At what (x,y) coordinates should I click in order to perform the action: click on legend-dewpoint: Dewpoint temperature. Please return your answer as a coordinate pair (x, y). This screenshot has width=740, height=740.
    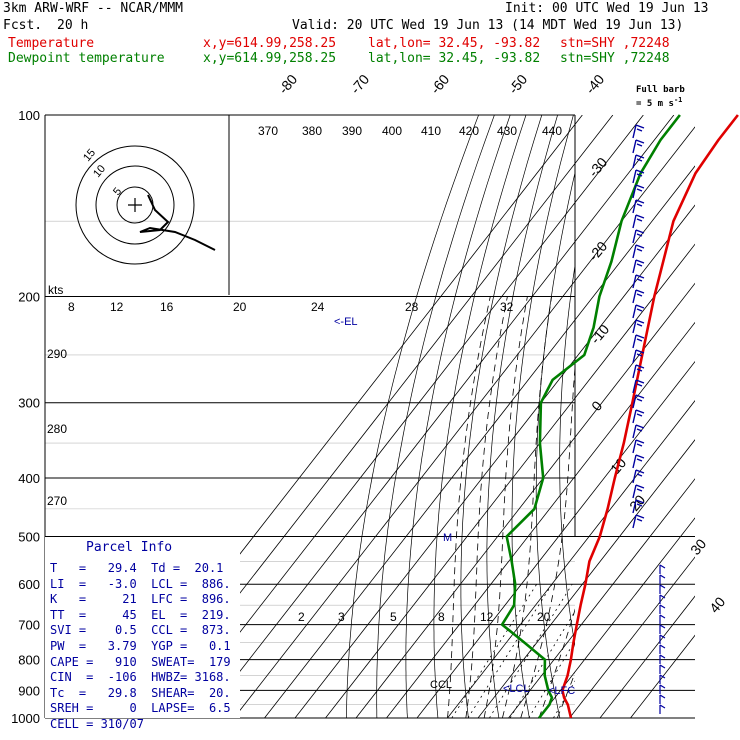
    Looking at the image, I should click on (86, 58).